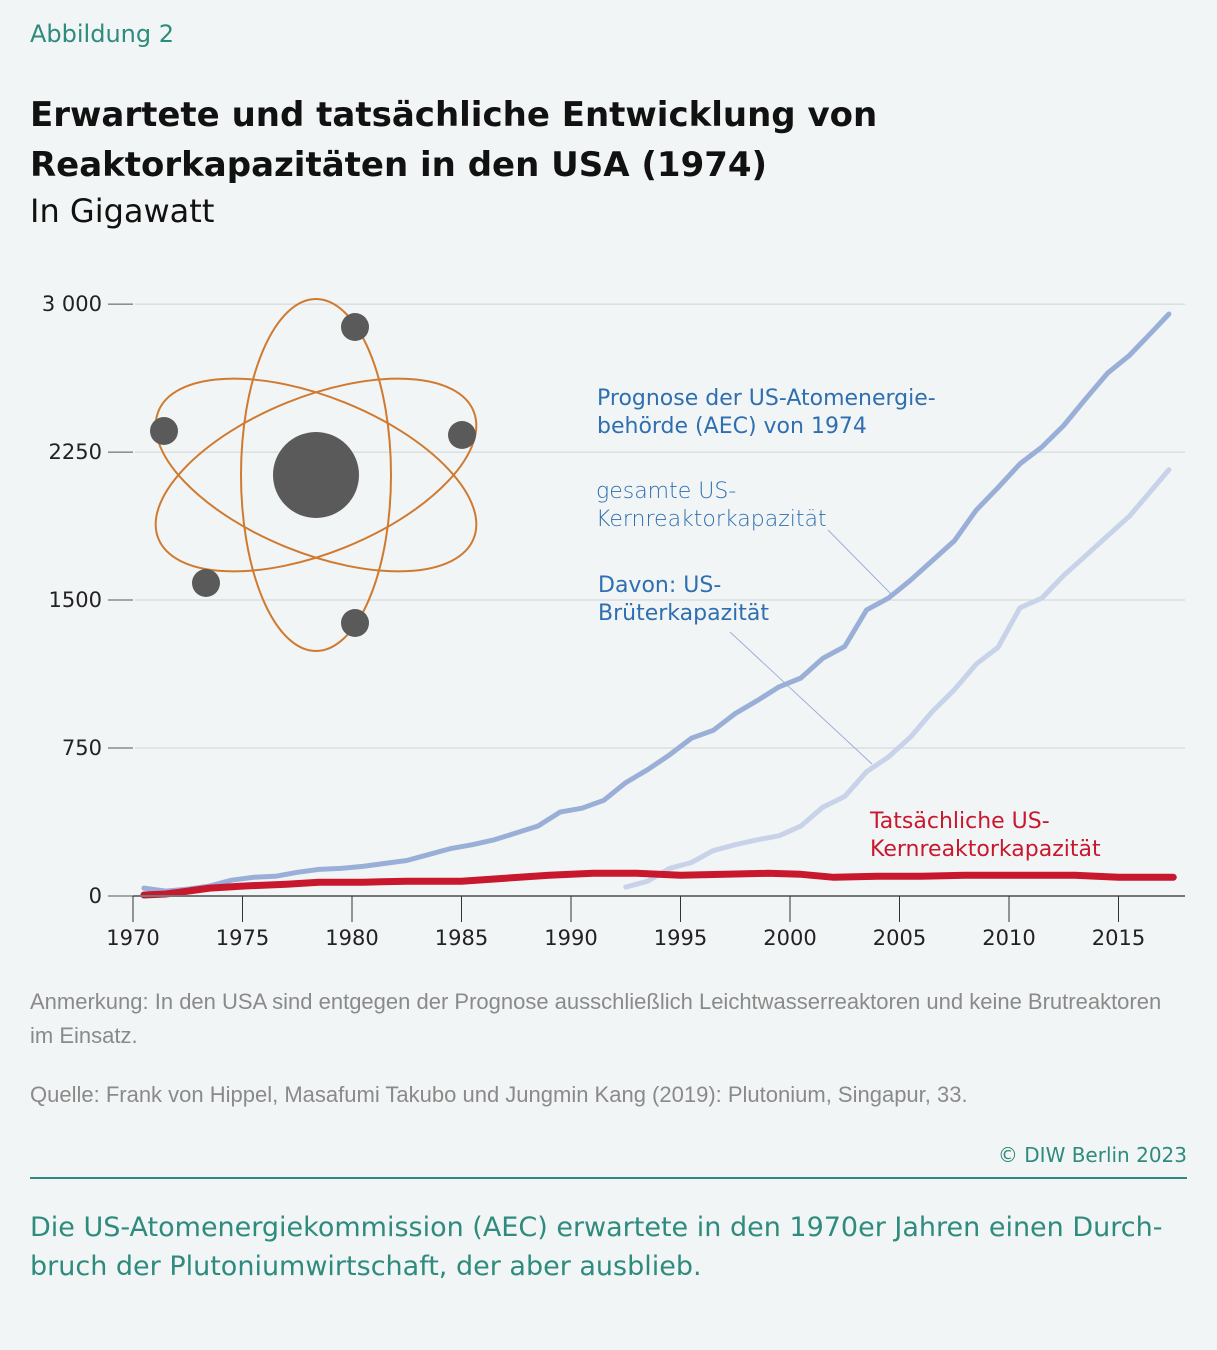  Describe the element at coordinates (242, 938) in the screenshot. I see `x-tick-label: 1975` at that location.